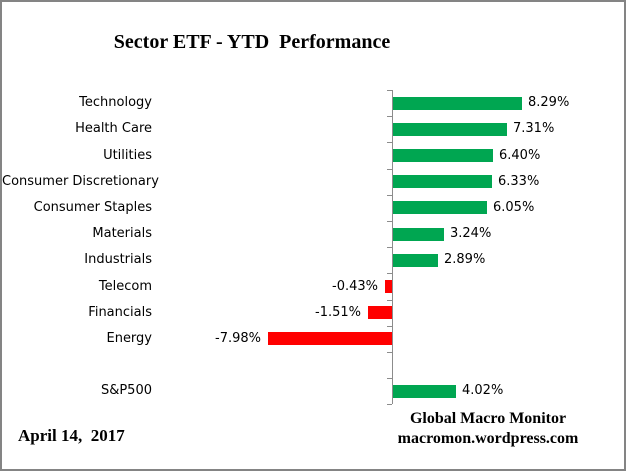 The width and height of the screenshot is (626, 471). Describe the element at coordinates (549, 102) in the screenshot. I see `value-label: 8.29%` at that location.